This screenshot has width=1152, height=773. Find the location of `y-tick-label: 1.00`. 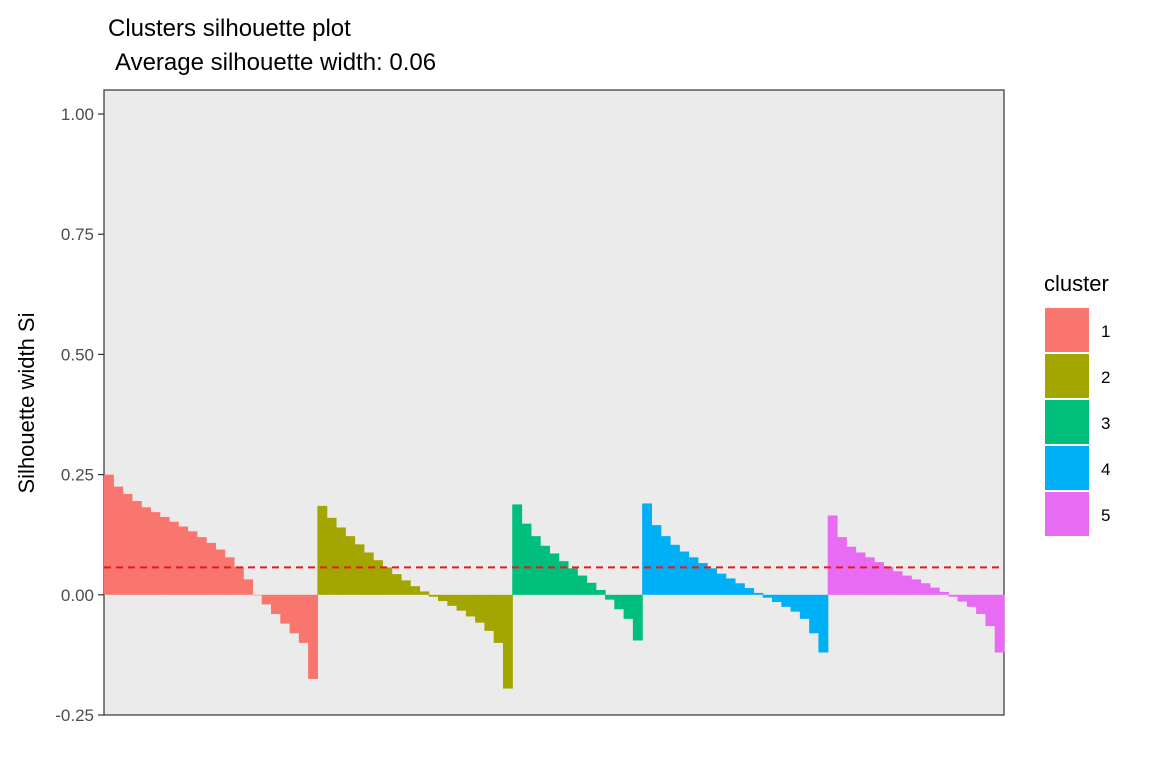

y-tick-label: 1.00 is located at coordinates (77, 114).